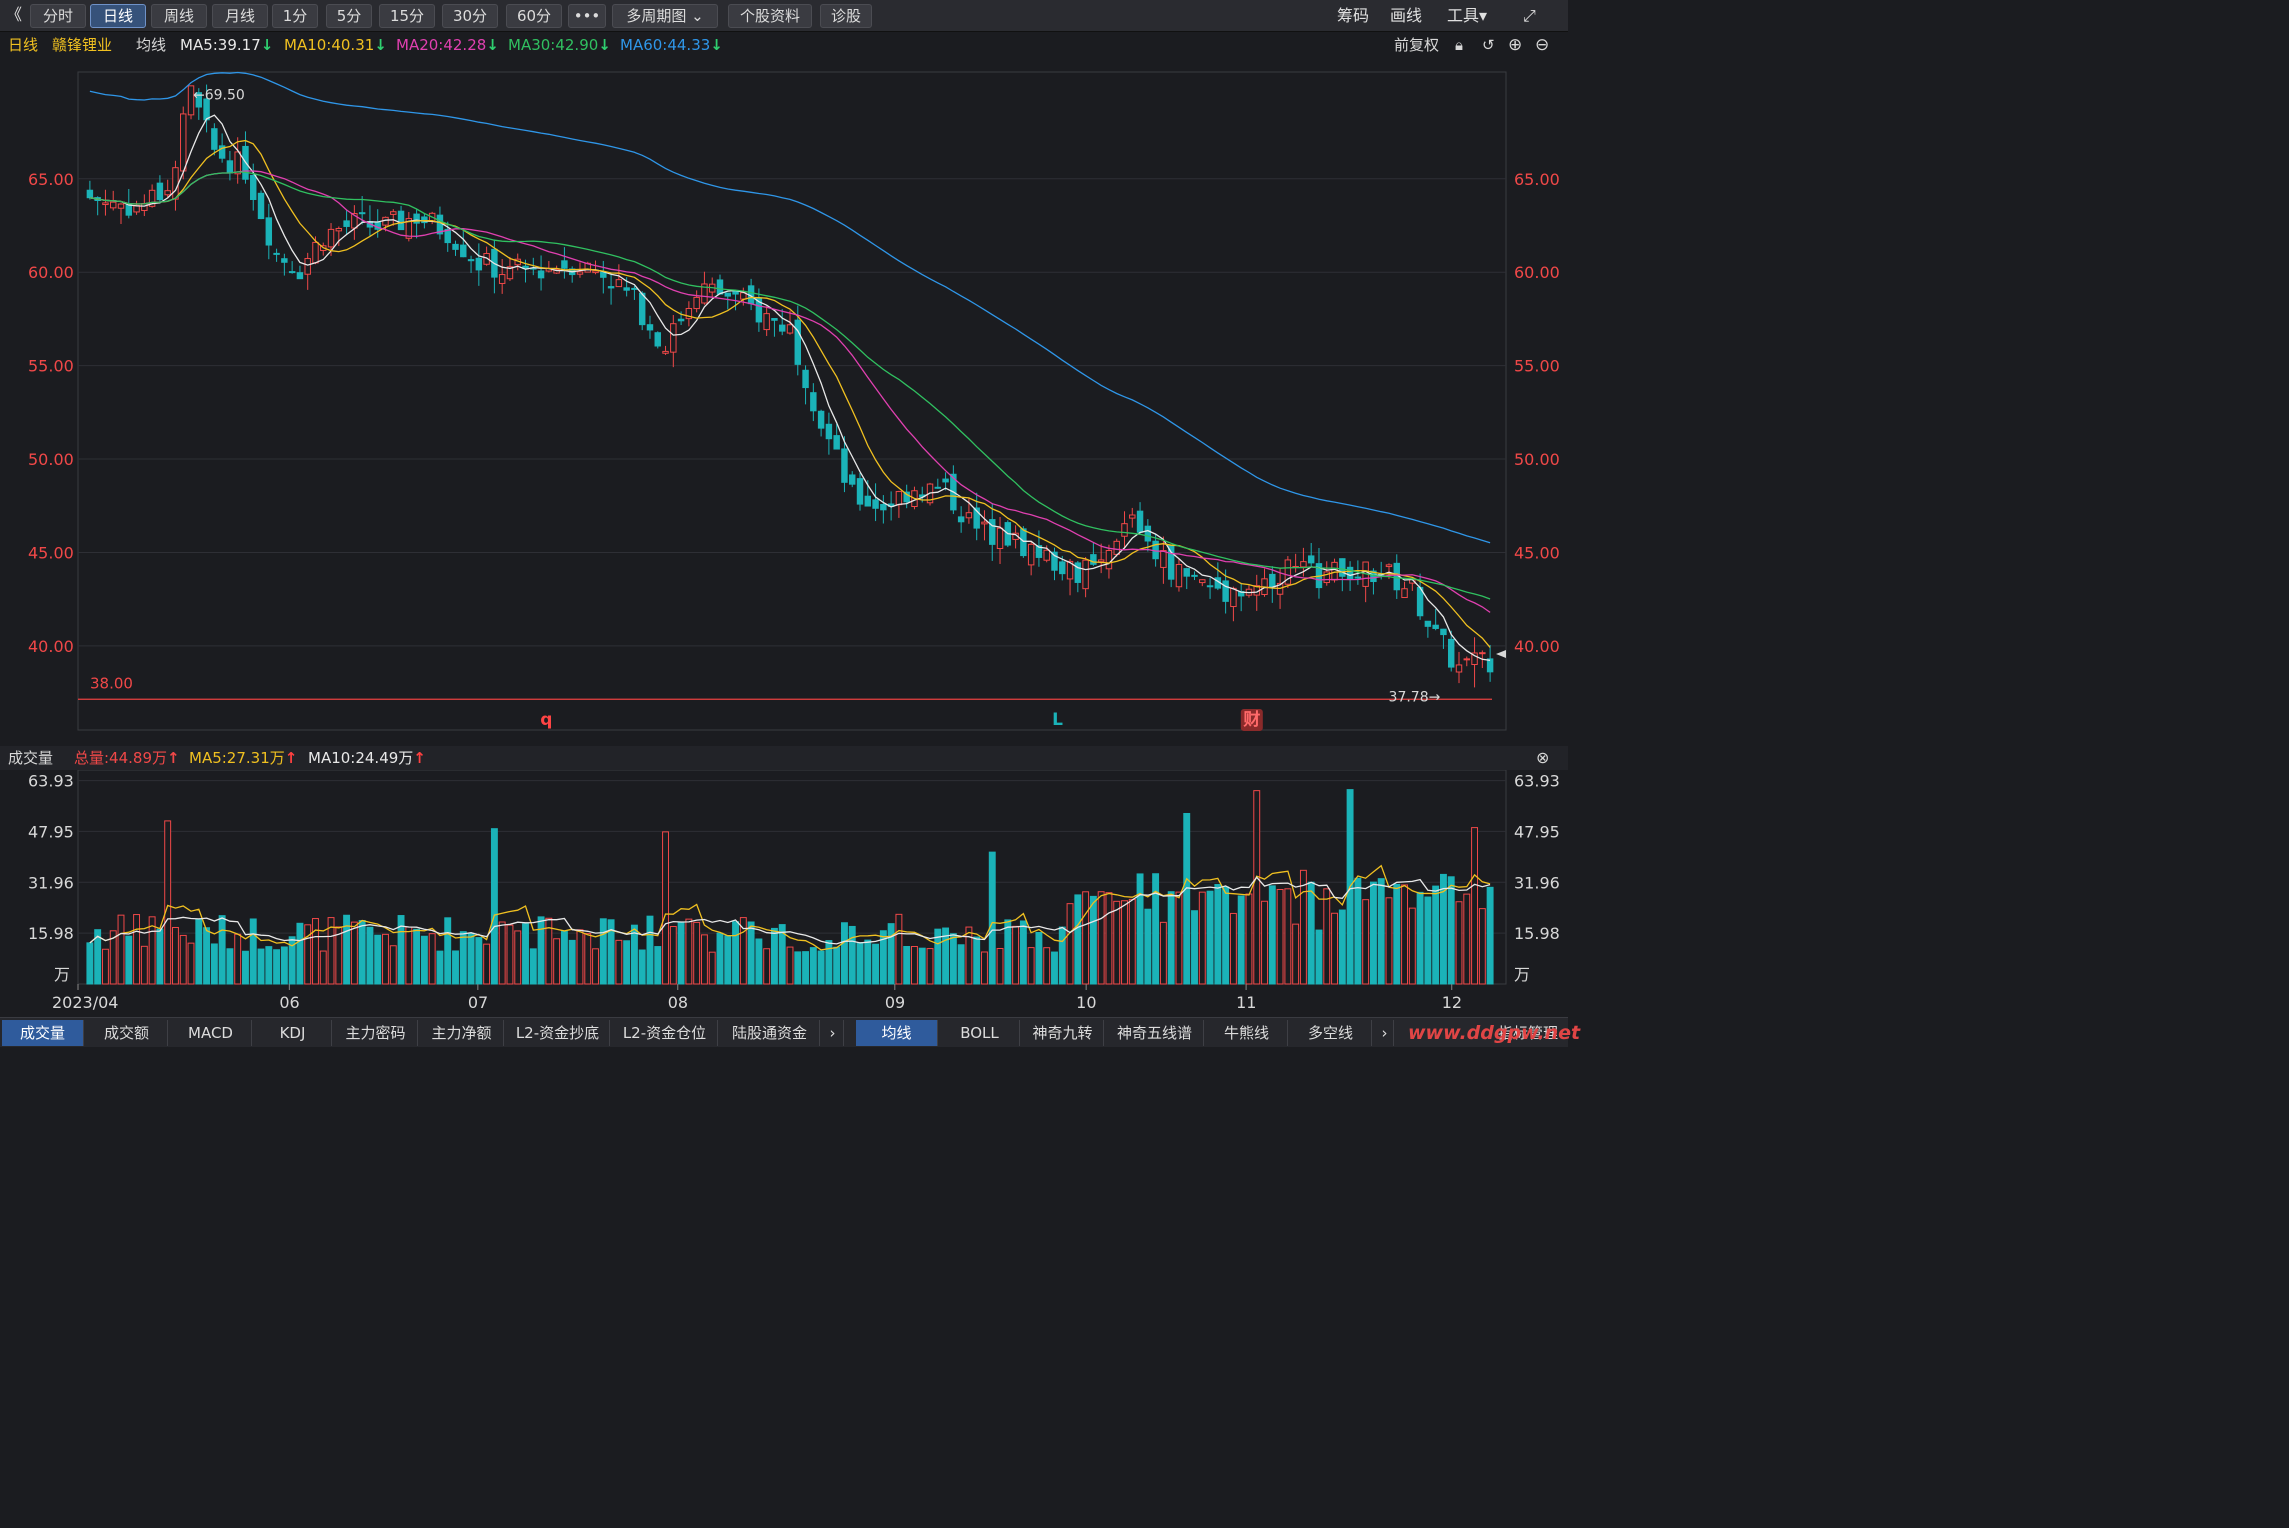  I want to click on price-tick-right: 65.00, so click(1537, 179).